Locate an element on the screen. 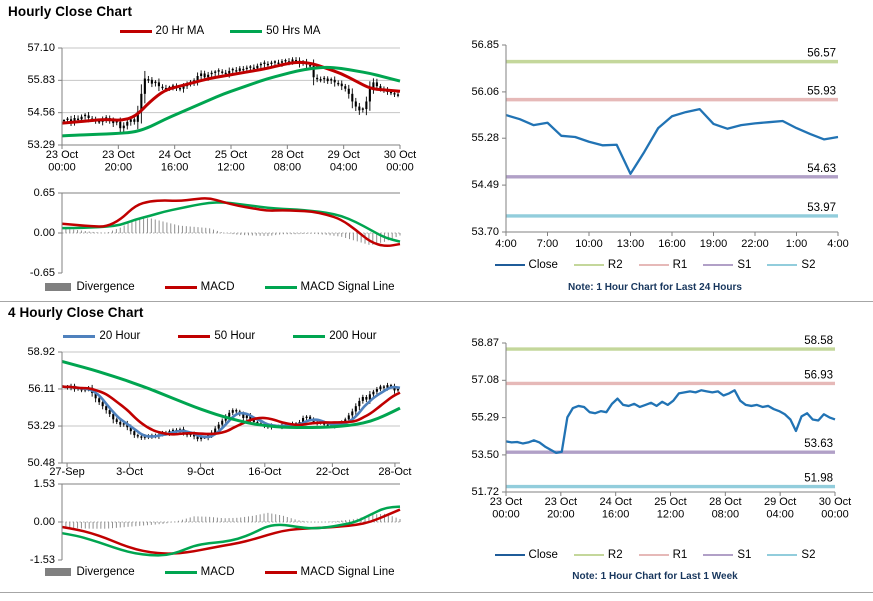 The height and width of the screenshot is (601, 873). svg-text: 56.06 is located at coordinates (485, 92).